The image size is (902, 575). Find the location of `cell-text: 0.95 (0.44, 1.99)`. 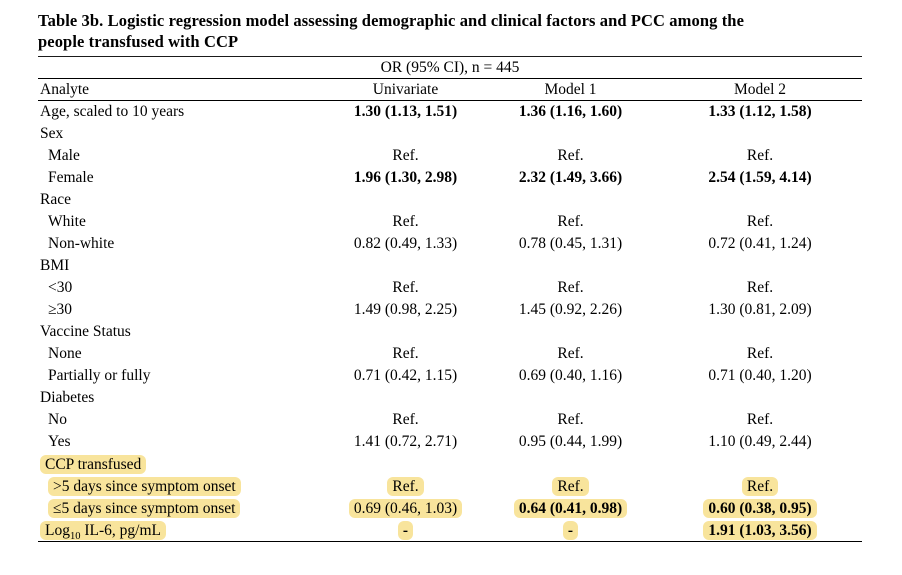

cell-text: 0.95 (0.44, 1.99) is located at coordinates (570, 441).